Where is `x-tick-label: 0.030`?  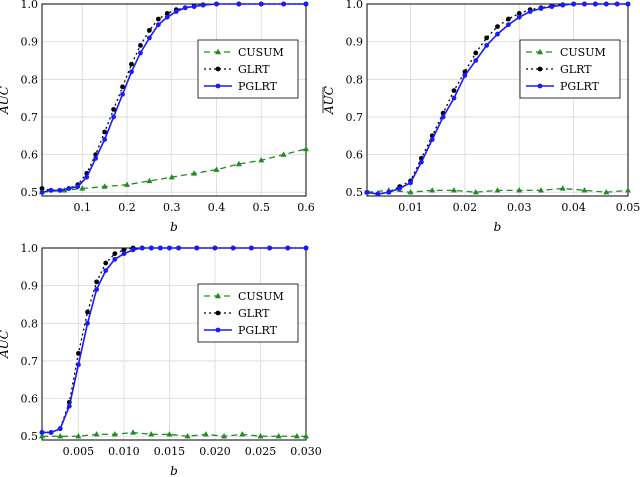 x-tick-label: 0.030 is located at coordinates (306, 451).